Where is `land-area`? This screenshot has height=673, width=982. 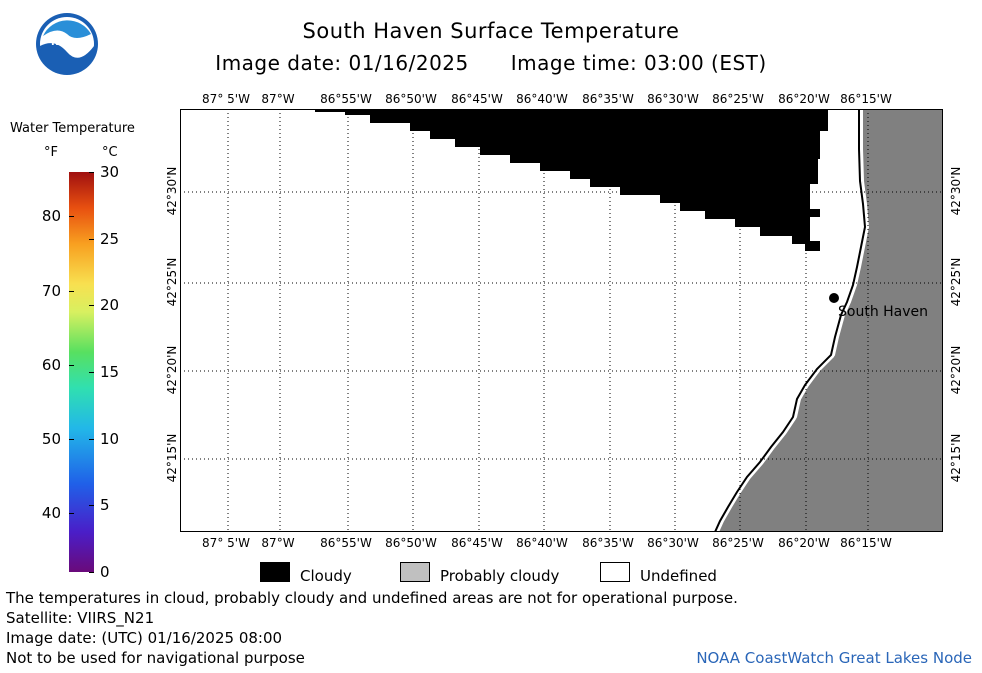 land-area is located at coordinates (830, 320).